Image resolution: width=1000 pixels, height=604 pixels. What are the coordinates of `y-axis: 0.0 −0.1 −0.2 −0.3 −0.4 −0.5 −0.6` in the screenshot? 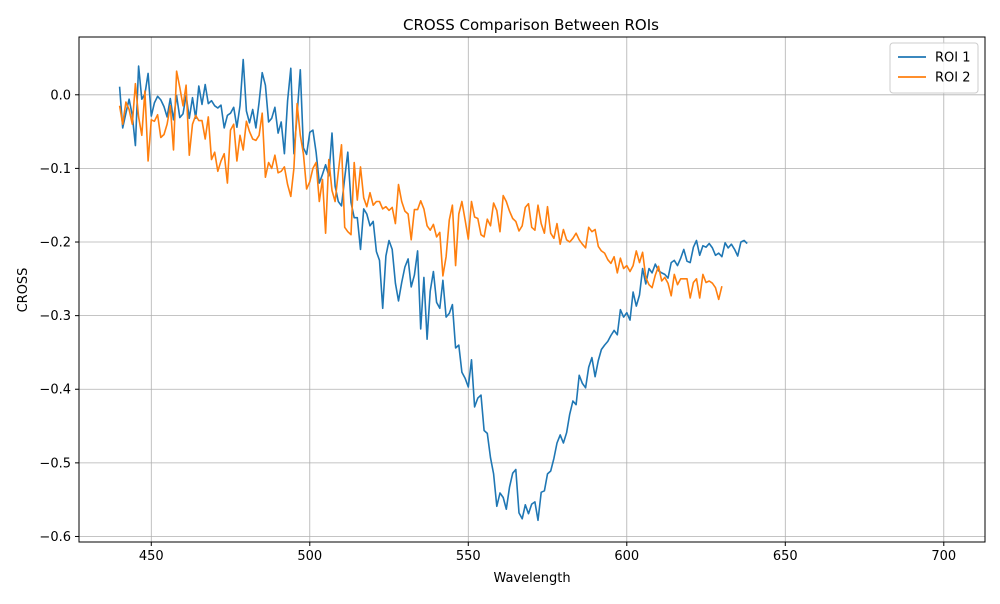 It's located at (59, 316).